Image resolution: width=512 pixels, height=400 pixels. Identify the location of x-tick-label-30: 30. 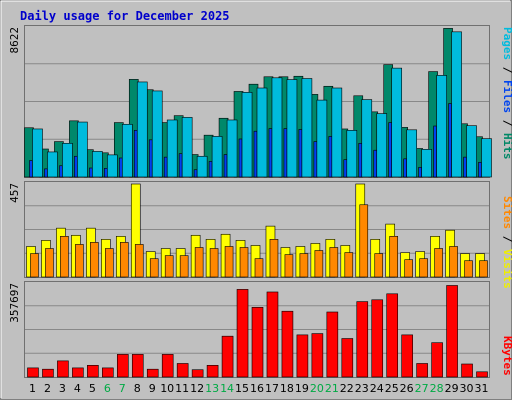
(467, 388).